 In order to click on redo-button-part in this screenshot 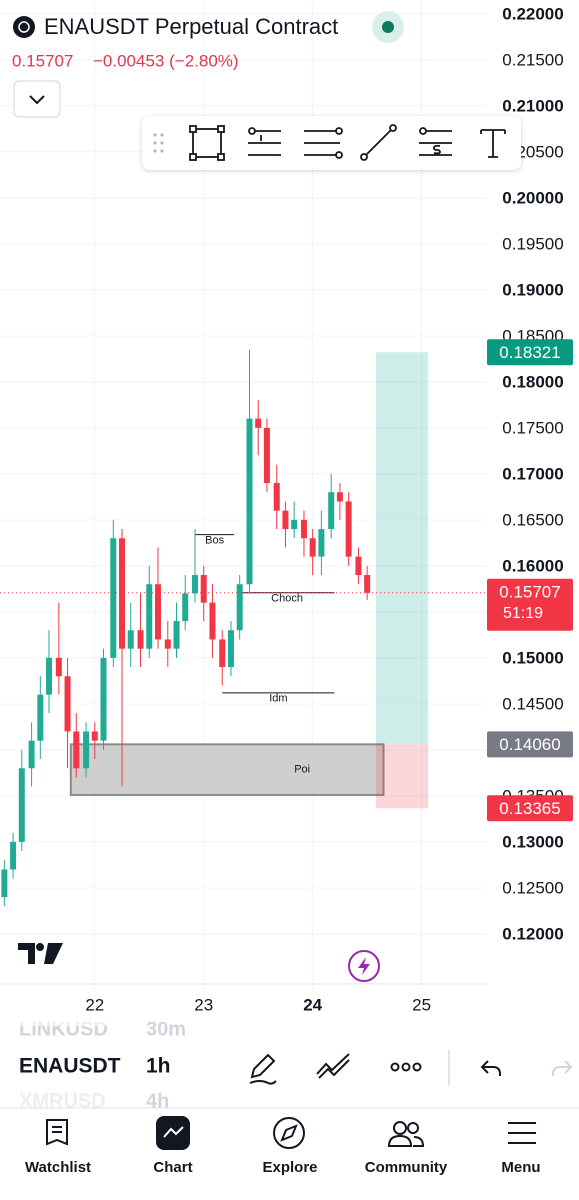, I will do `click(562, 1068)`.